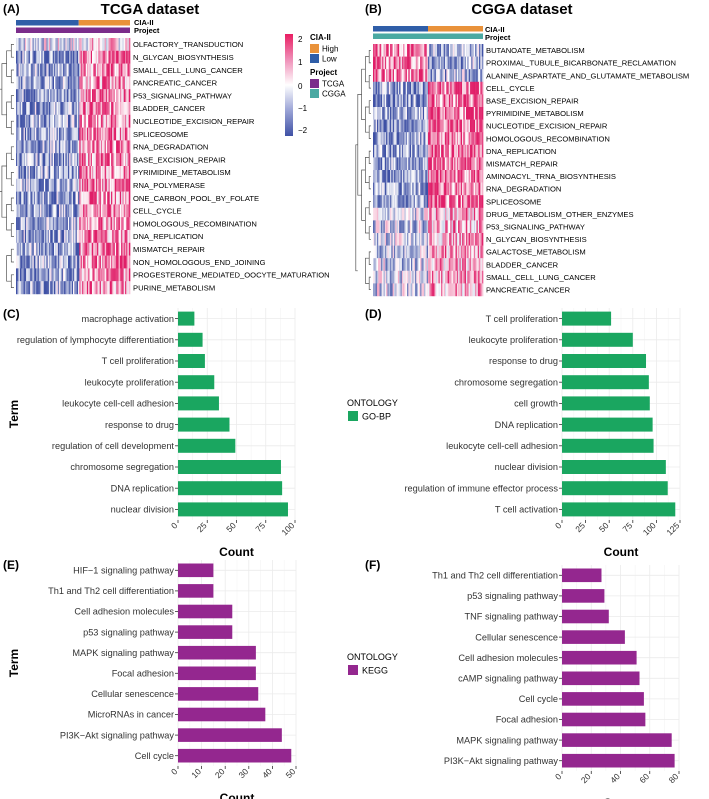 The width and height of the screenshot is (709, 799). What do you see at coordinates (314, 93) in the screenshot?
I see `legend-project-cgga-swatch` at bounding box center [314, 93].